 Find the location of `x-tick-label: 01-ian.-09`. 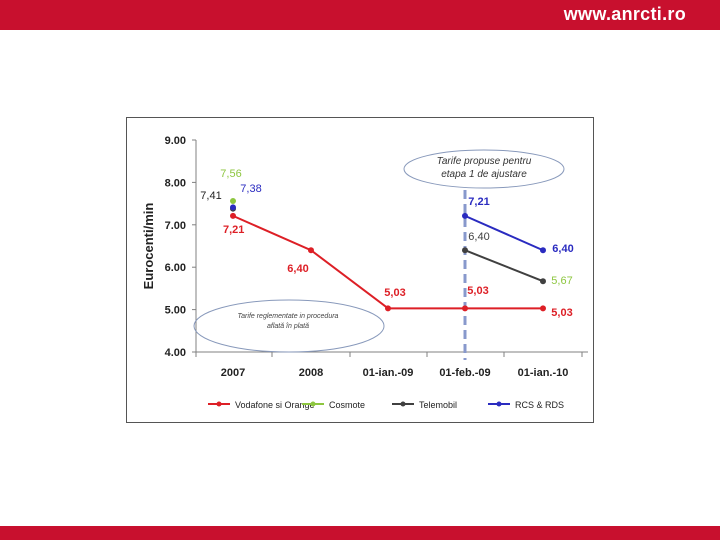

x-tick-label: 01-ian.-09 is located at coordinates (388, 373).